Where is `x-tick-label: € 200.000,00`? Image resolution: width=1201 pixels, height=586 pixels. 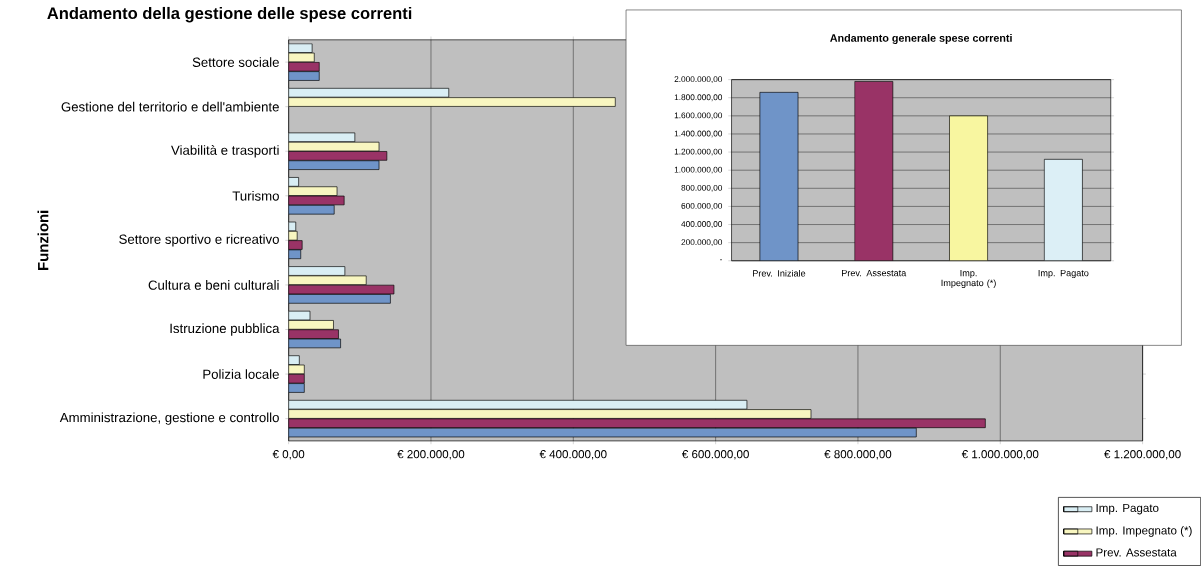 x-tick-label: € 200.000,00 is located at coordinates (431, 454).